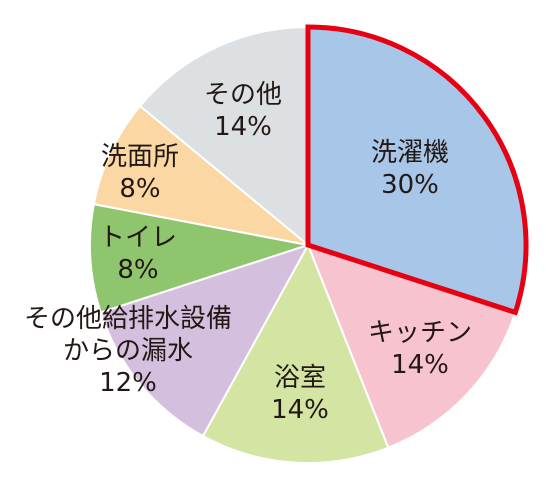  I want to click on slice-label-other: その他, so click(243, 95).